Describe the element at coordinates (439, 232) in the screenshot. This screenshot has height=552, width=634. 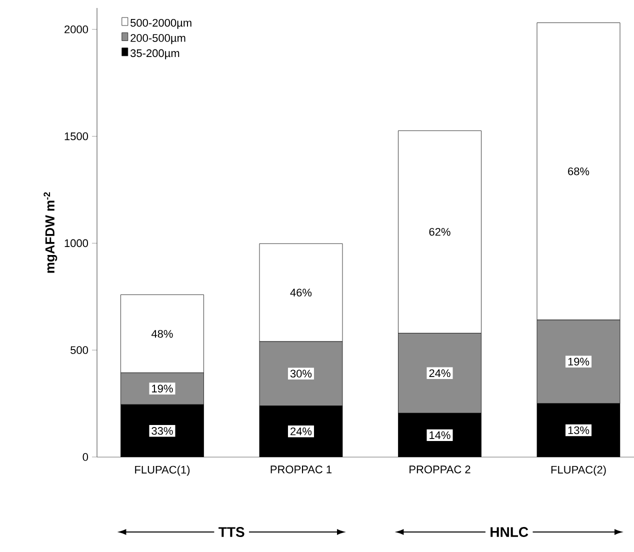
I see `annotation: 62%` at that location.